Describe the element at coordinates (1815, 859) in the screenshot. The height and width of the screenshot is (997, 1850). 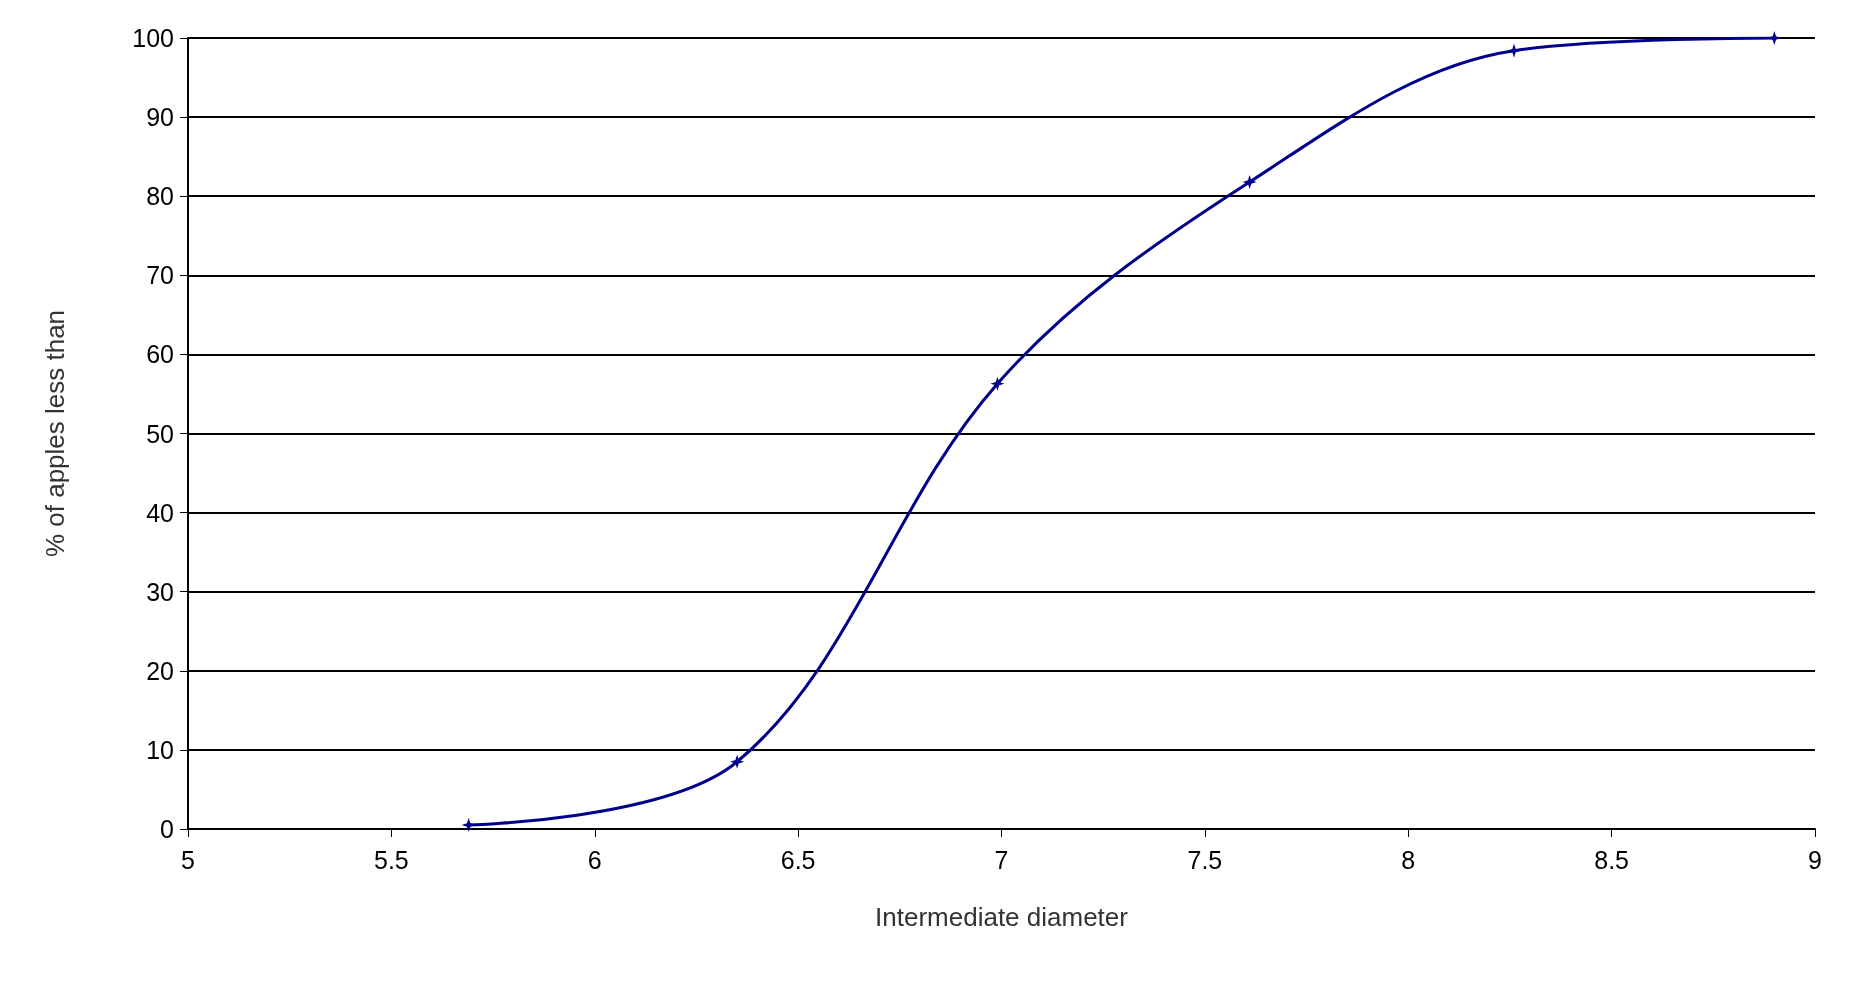
I see `x-tick-label: 9` at that location.